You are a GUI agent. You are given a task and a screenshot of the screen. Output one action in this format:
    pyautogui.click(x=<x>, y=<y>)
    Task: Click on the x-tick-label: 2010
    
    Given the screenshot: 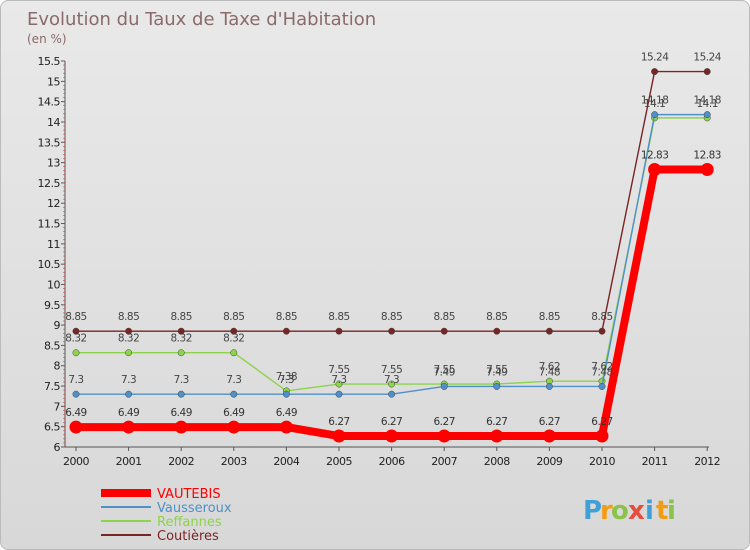 What is the action you would take?
    pyautogui.click(x=602, y=461)
    